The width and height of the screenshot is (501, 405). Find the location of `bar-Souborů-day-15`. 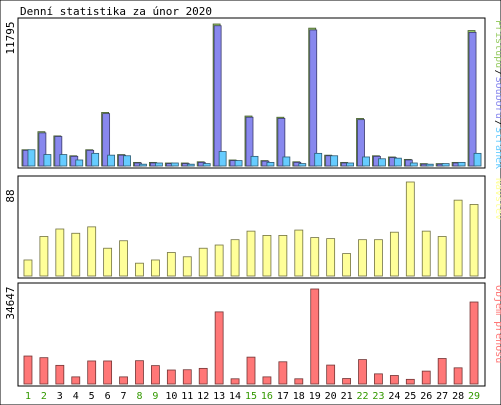

bar-Souborů-day-15 is located at coordinates (249, 141).